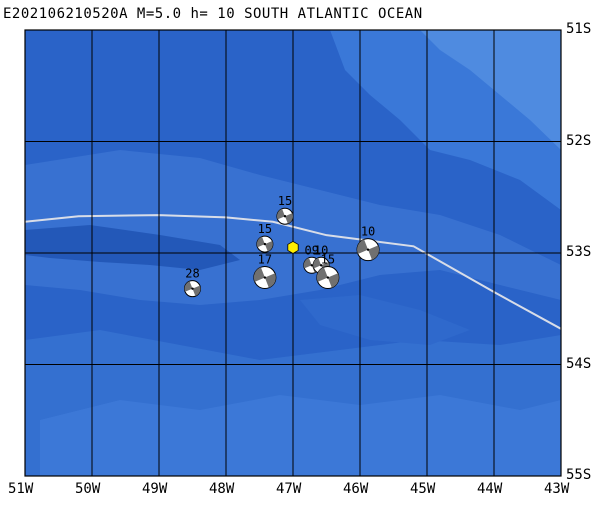 This screenshot has height=505, width=607. What do you see at coordinates (132, 247) in the screenshot?
I see `deep-trough` at bounding box center [132, 247].